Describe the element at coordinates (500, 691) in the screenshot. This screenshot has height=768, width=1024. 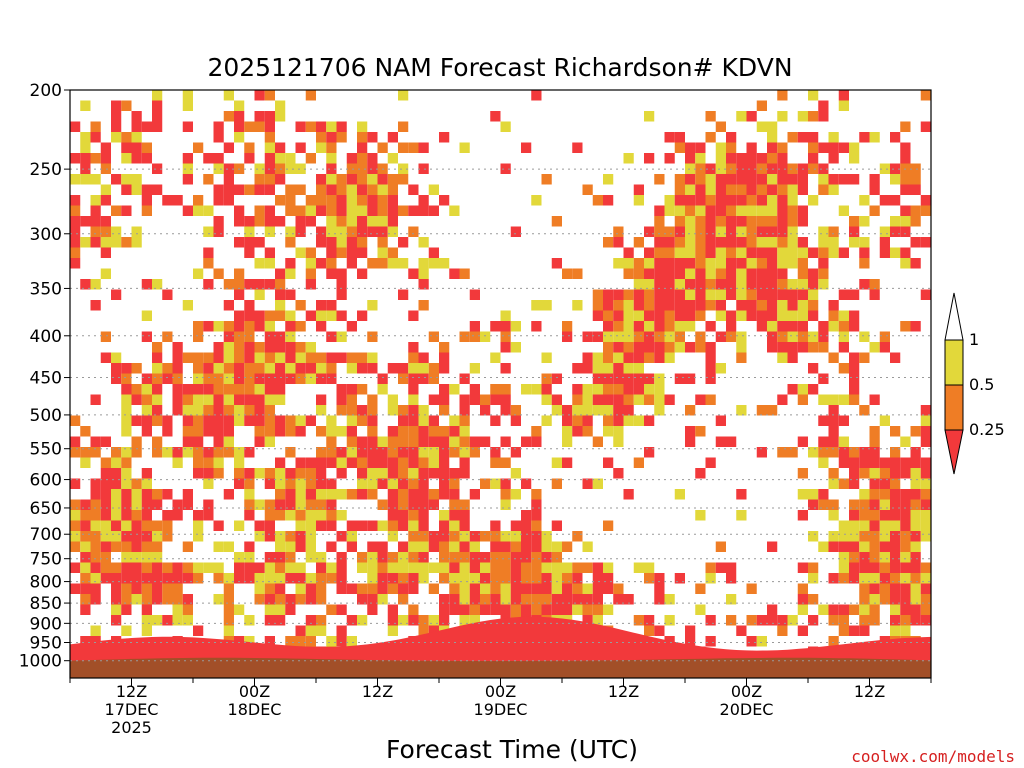
I see `x-tick-label: 00Z` at that location.